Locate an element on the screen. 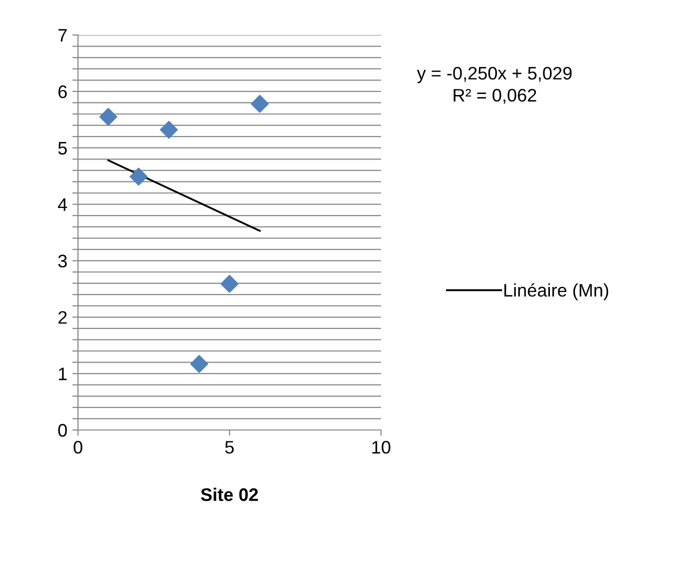  x-tick-label: 10 is located at coordinates (381, 447).